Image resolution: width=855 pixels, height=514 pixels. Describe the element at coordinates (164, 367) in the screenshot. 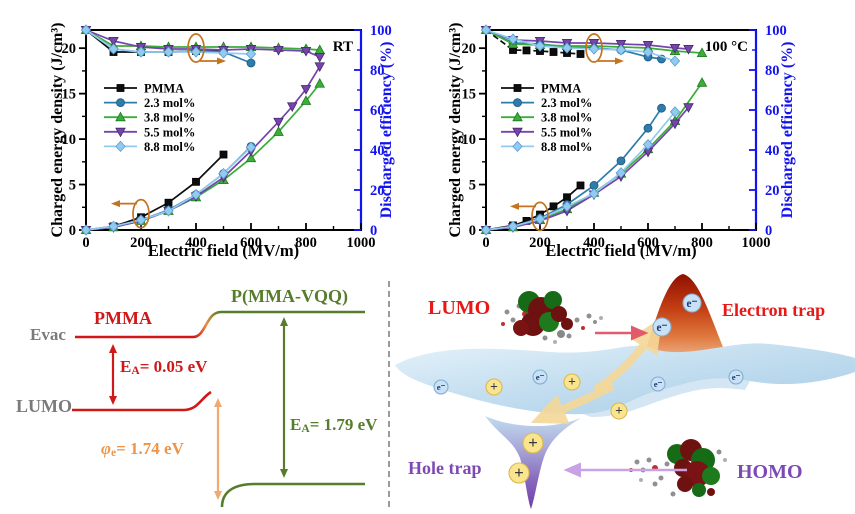

I see `ea-pmma-label: EA= 0.05 eV` at that location.